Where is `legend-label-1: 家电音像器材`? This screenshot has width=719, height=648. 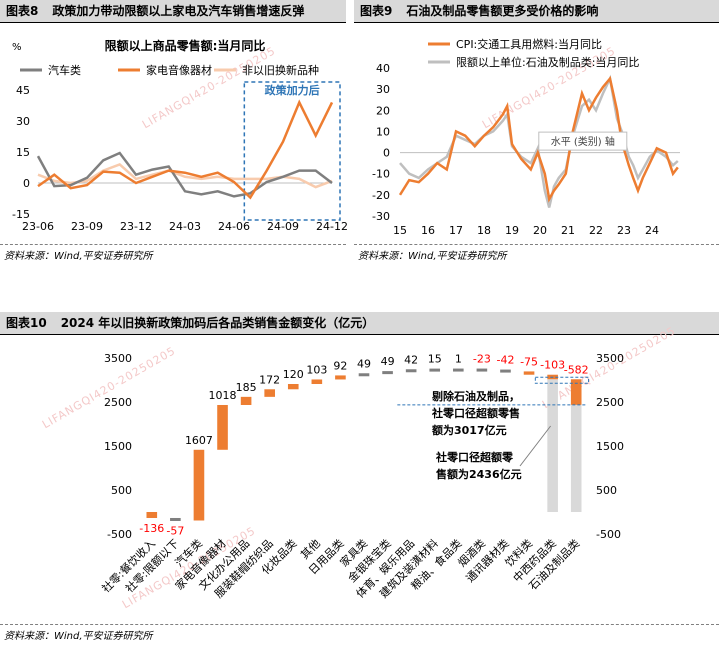 legend-label-1: 家电音像器材 is located at coordinates (179, 70).